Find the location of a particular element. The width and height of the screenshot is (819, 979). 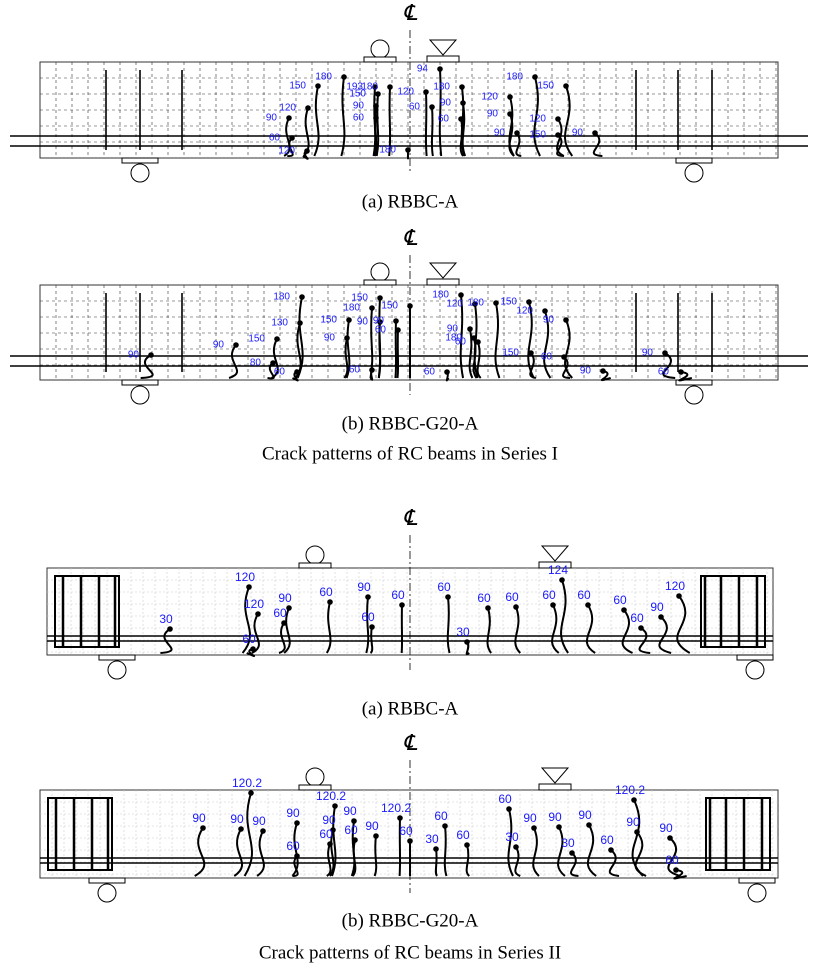

support-plate is located at coordinates (757, 880).